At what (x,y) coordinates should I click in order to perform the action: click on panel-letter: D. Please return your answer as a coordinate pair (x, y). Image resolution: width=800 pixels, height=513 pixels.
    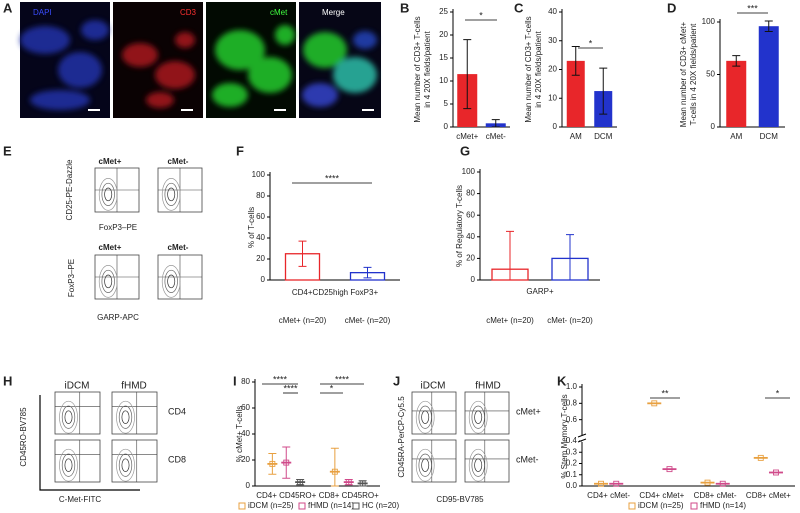
    Looking at the image, I should click on (671, 7).